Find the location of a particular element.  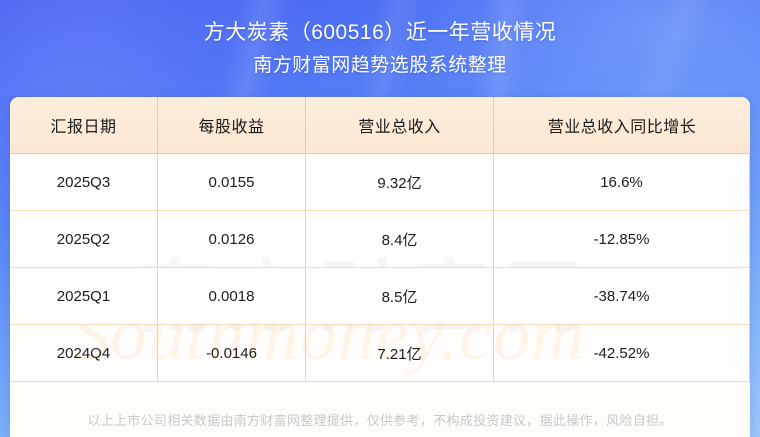

cell-eps: 0.0155 is located at coordinates (232, 182).